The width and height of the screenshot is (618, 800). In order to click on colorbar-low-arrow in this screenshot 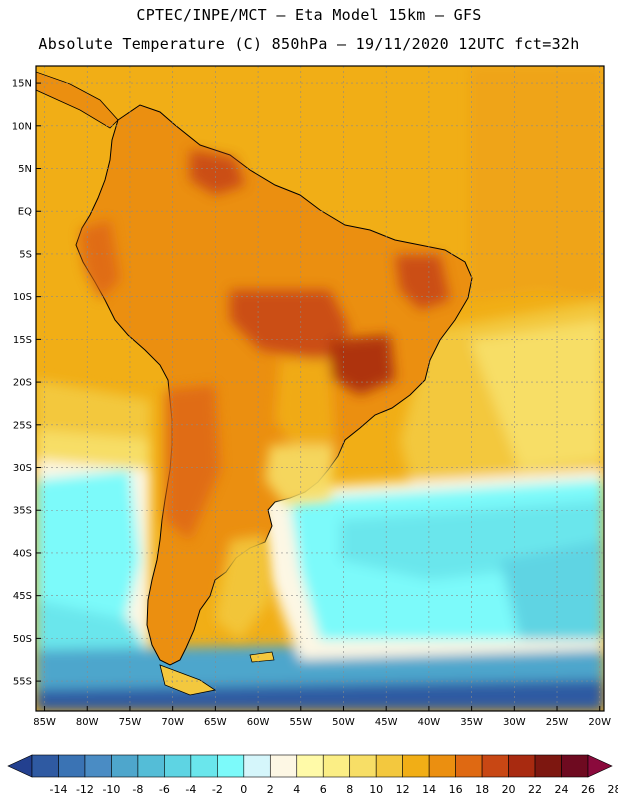, I will do `click(20, 766)`.